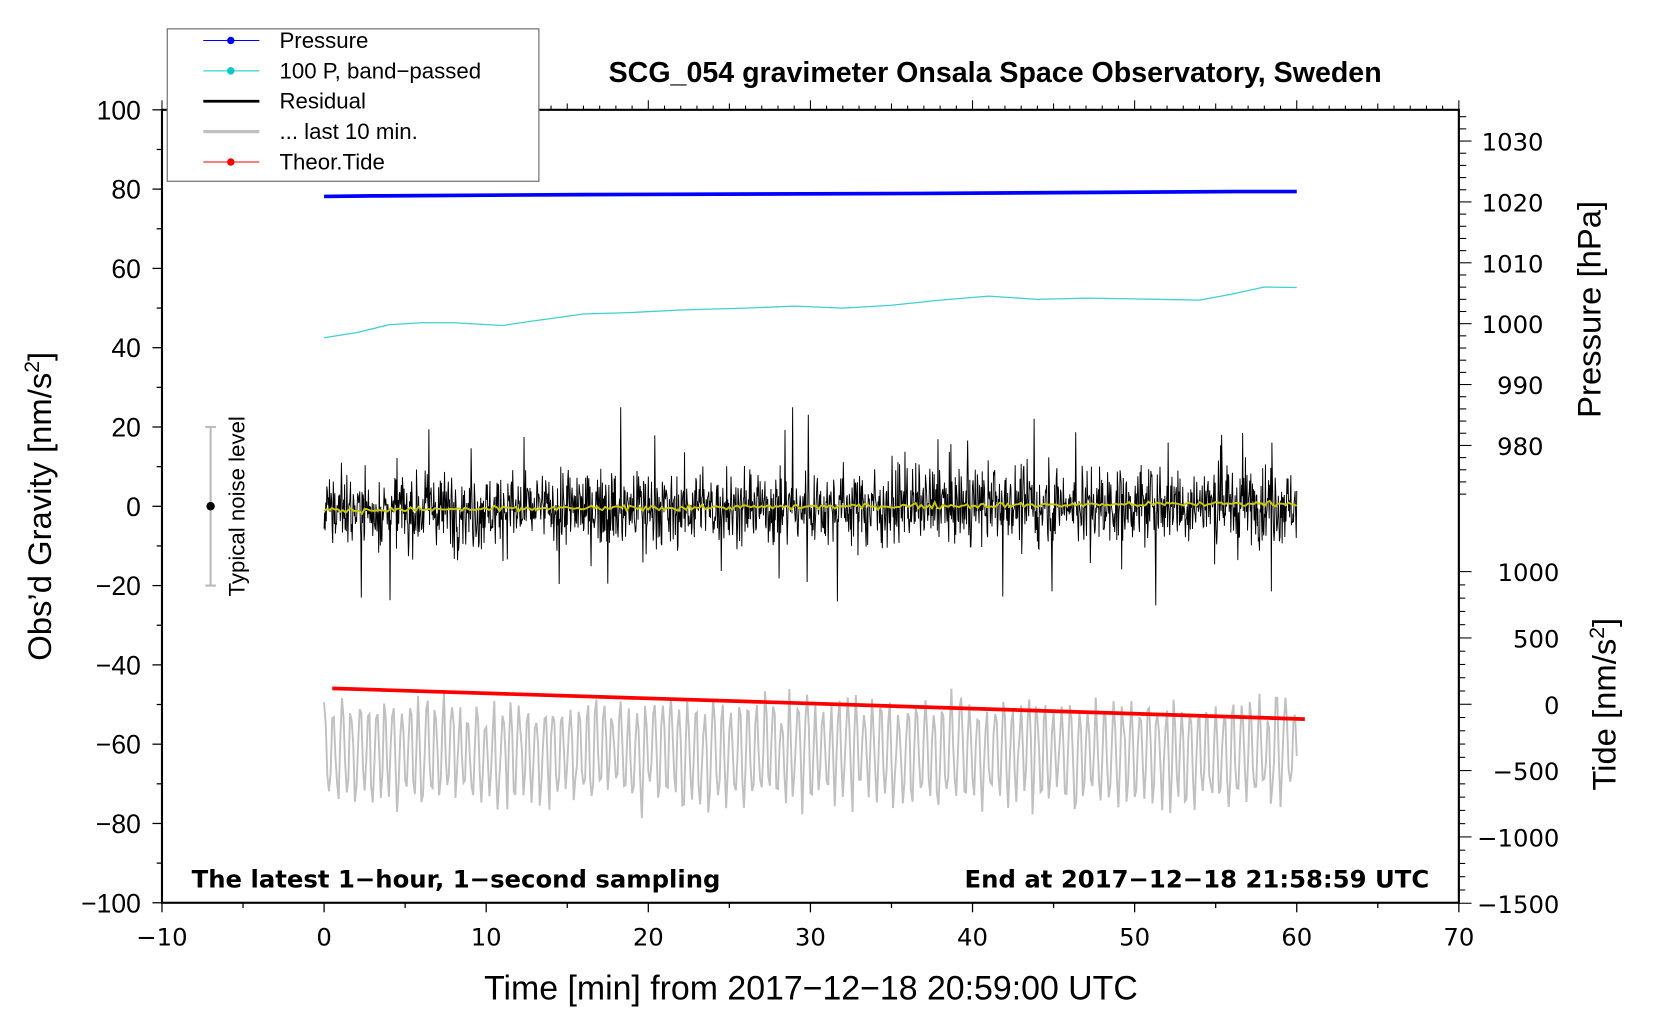 The height and width of the screenshot is (1020, 1660). What do you see at coordinates (1597, 633) in the screenshot?
I see `tide-axis-label-sup: 2` at bounding box center [1597, 633].